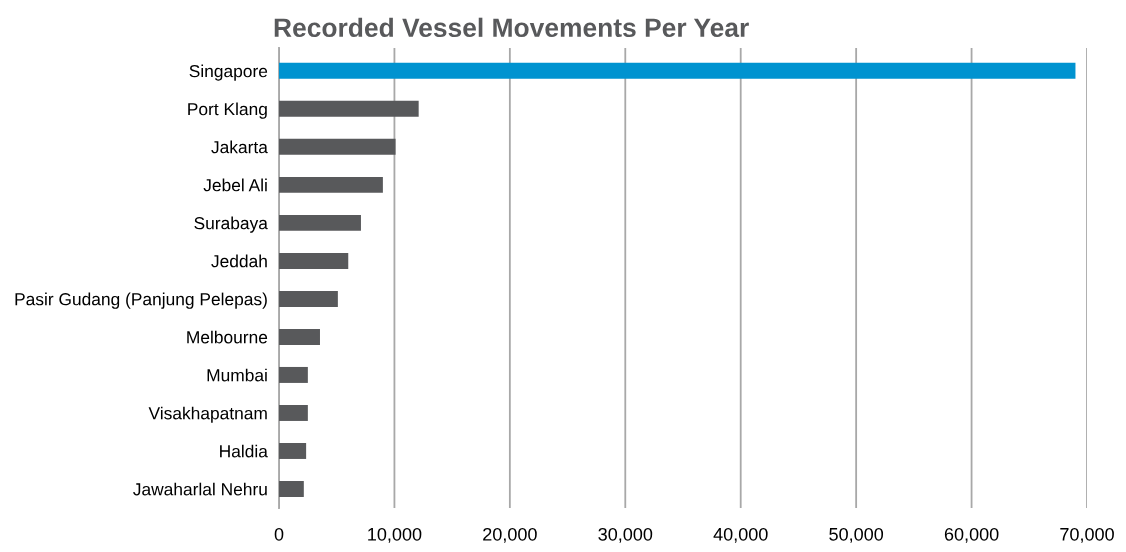  I want to click on x-tick-label: 30,000, so click(625, 535).